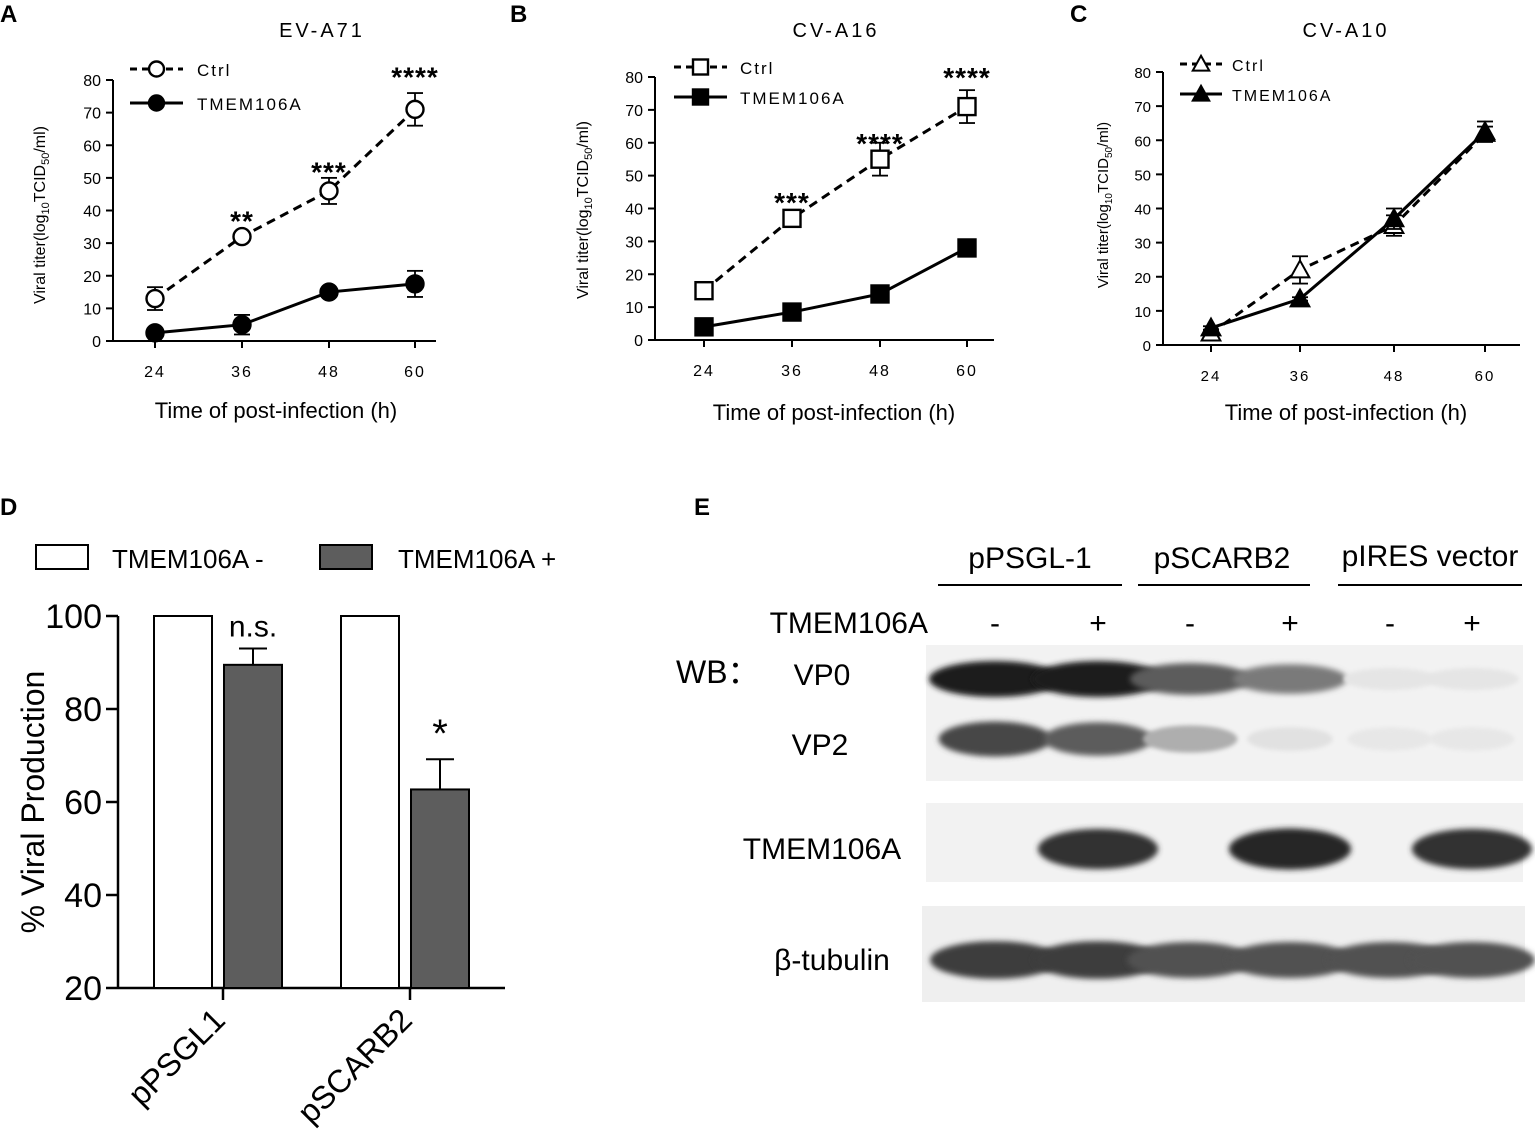 The image size is (1535, 1139). I want to click on legend-label-tmem106a-minus: TMEM106A -, so click(188, 559).